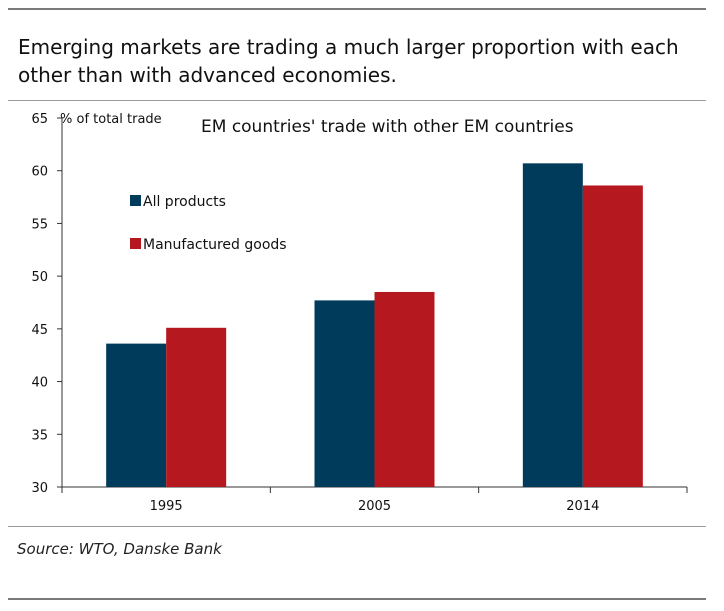 Image resolution: width=724 pixels, height=611 pixels. Describe the element at coordinates (39, 119) in the screenshot. I see `y-tick-label: 65` at that location.